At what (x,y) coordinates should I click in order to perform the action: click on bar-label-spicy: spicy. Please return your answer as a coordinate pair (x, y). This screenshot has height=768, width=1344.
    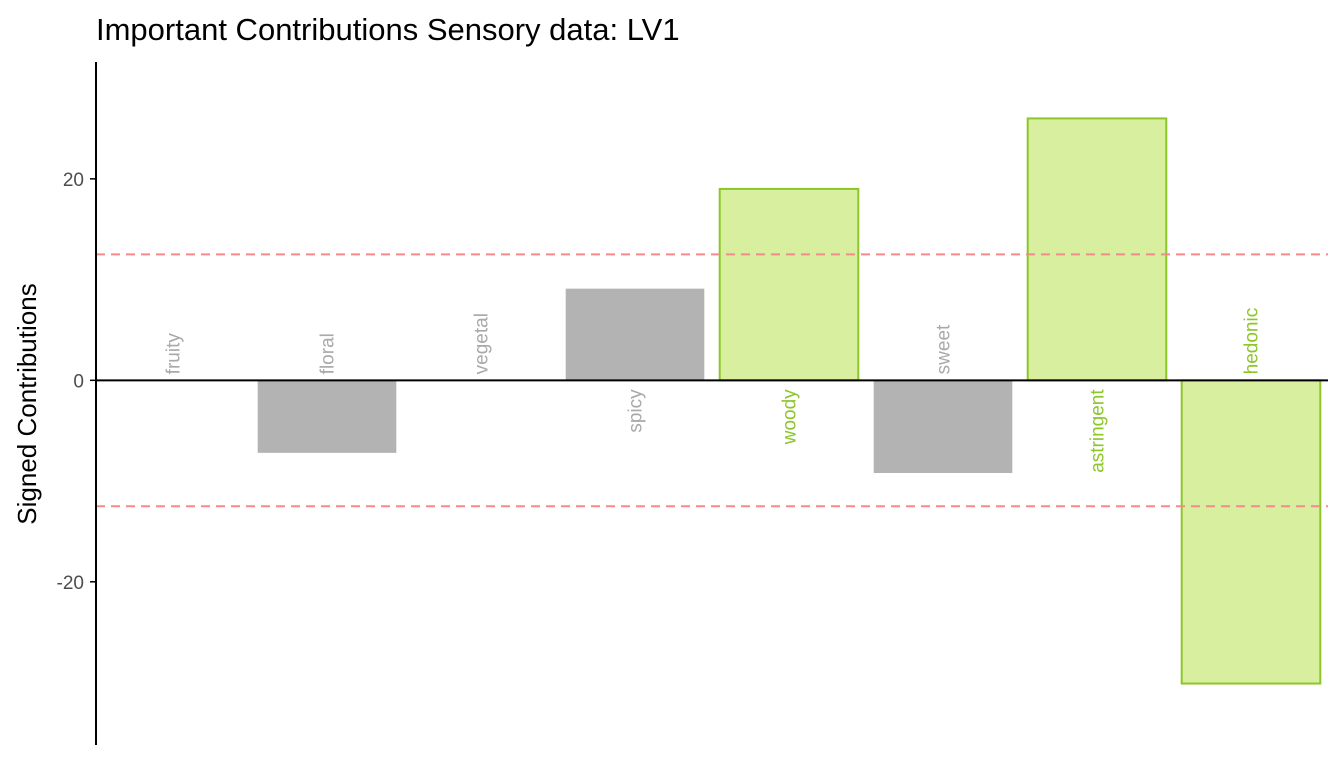
    Looking at the image, I should click on (636, 411).